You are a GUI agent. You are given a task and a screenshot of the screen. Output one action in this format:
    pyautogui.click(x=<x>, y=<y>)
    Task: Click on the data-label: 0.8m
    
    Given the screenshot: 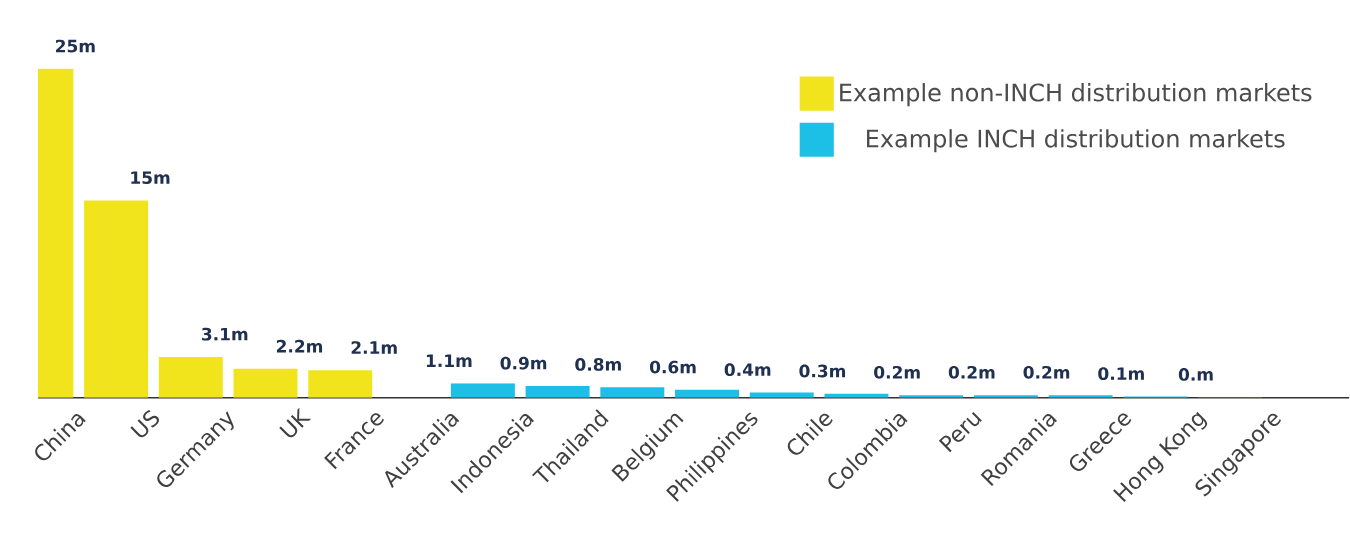 What is the action you would take?
    pyautogui.click(x=598, y=365)
    